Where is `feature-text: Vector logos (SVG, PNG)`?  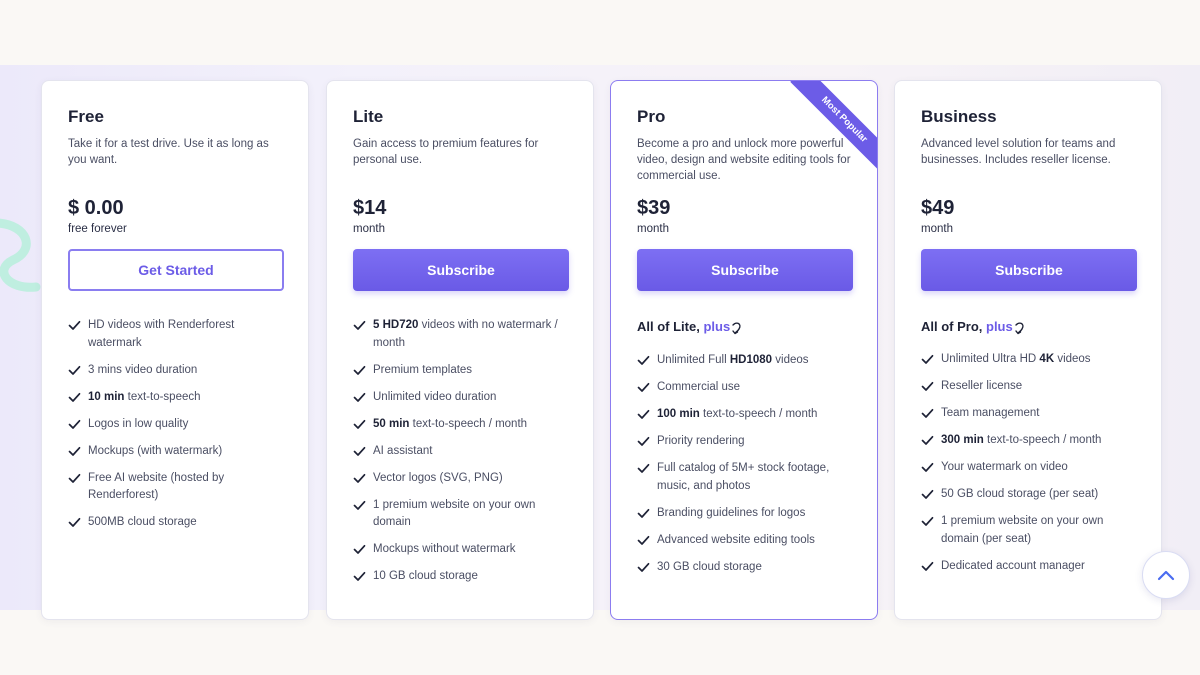 feature-text: Vector logos (SVG, PNG) is located at coordinates (438, 477).